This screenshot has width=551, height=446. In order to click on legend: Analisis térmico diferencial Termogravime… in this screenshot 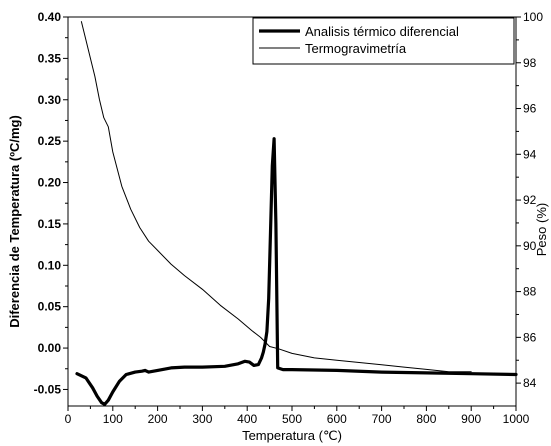, I will do `click(383, 41)`.